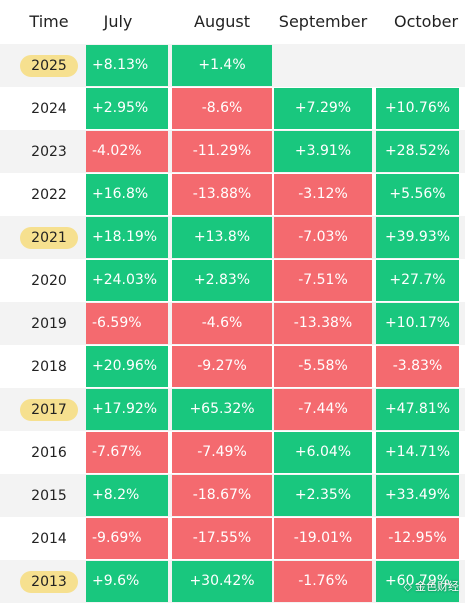 The height and width of the screenshot is (606, 465). Describe the element at coordinates (222, 495) in the screenshot. I see `return-cell: -18.67%` at that location.